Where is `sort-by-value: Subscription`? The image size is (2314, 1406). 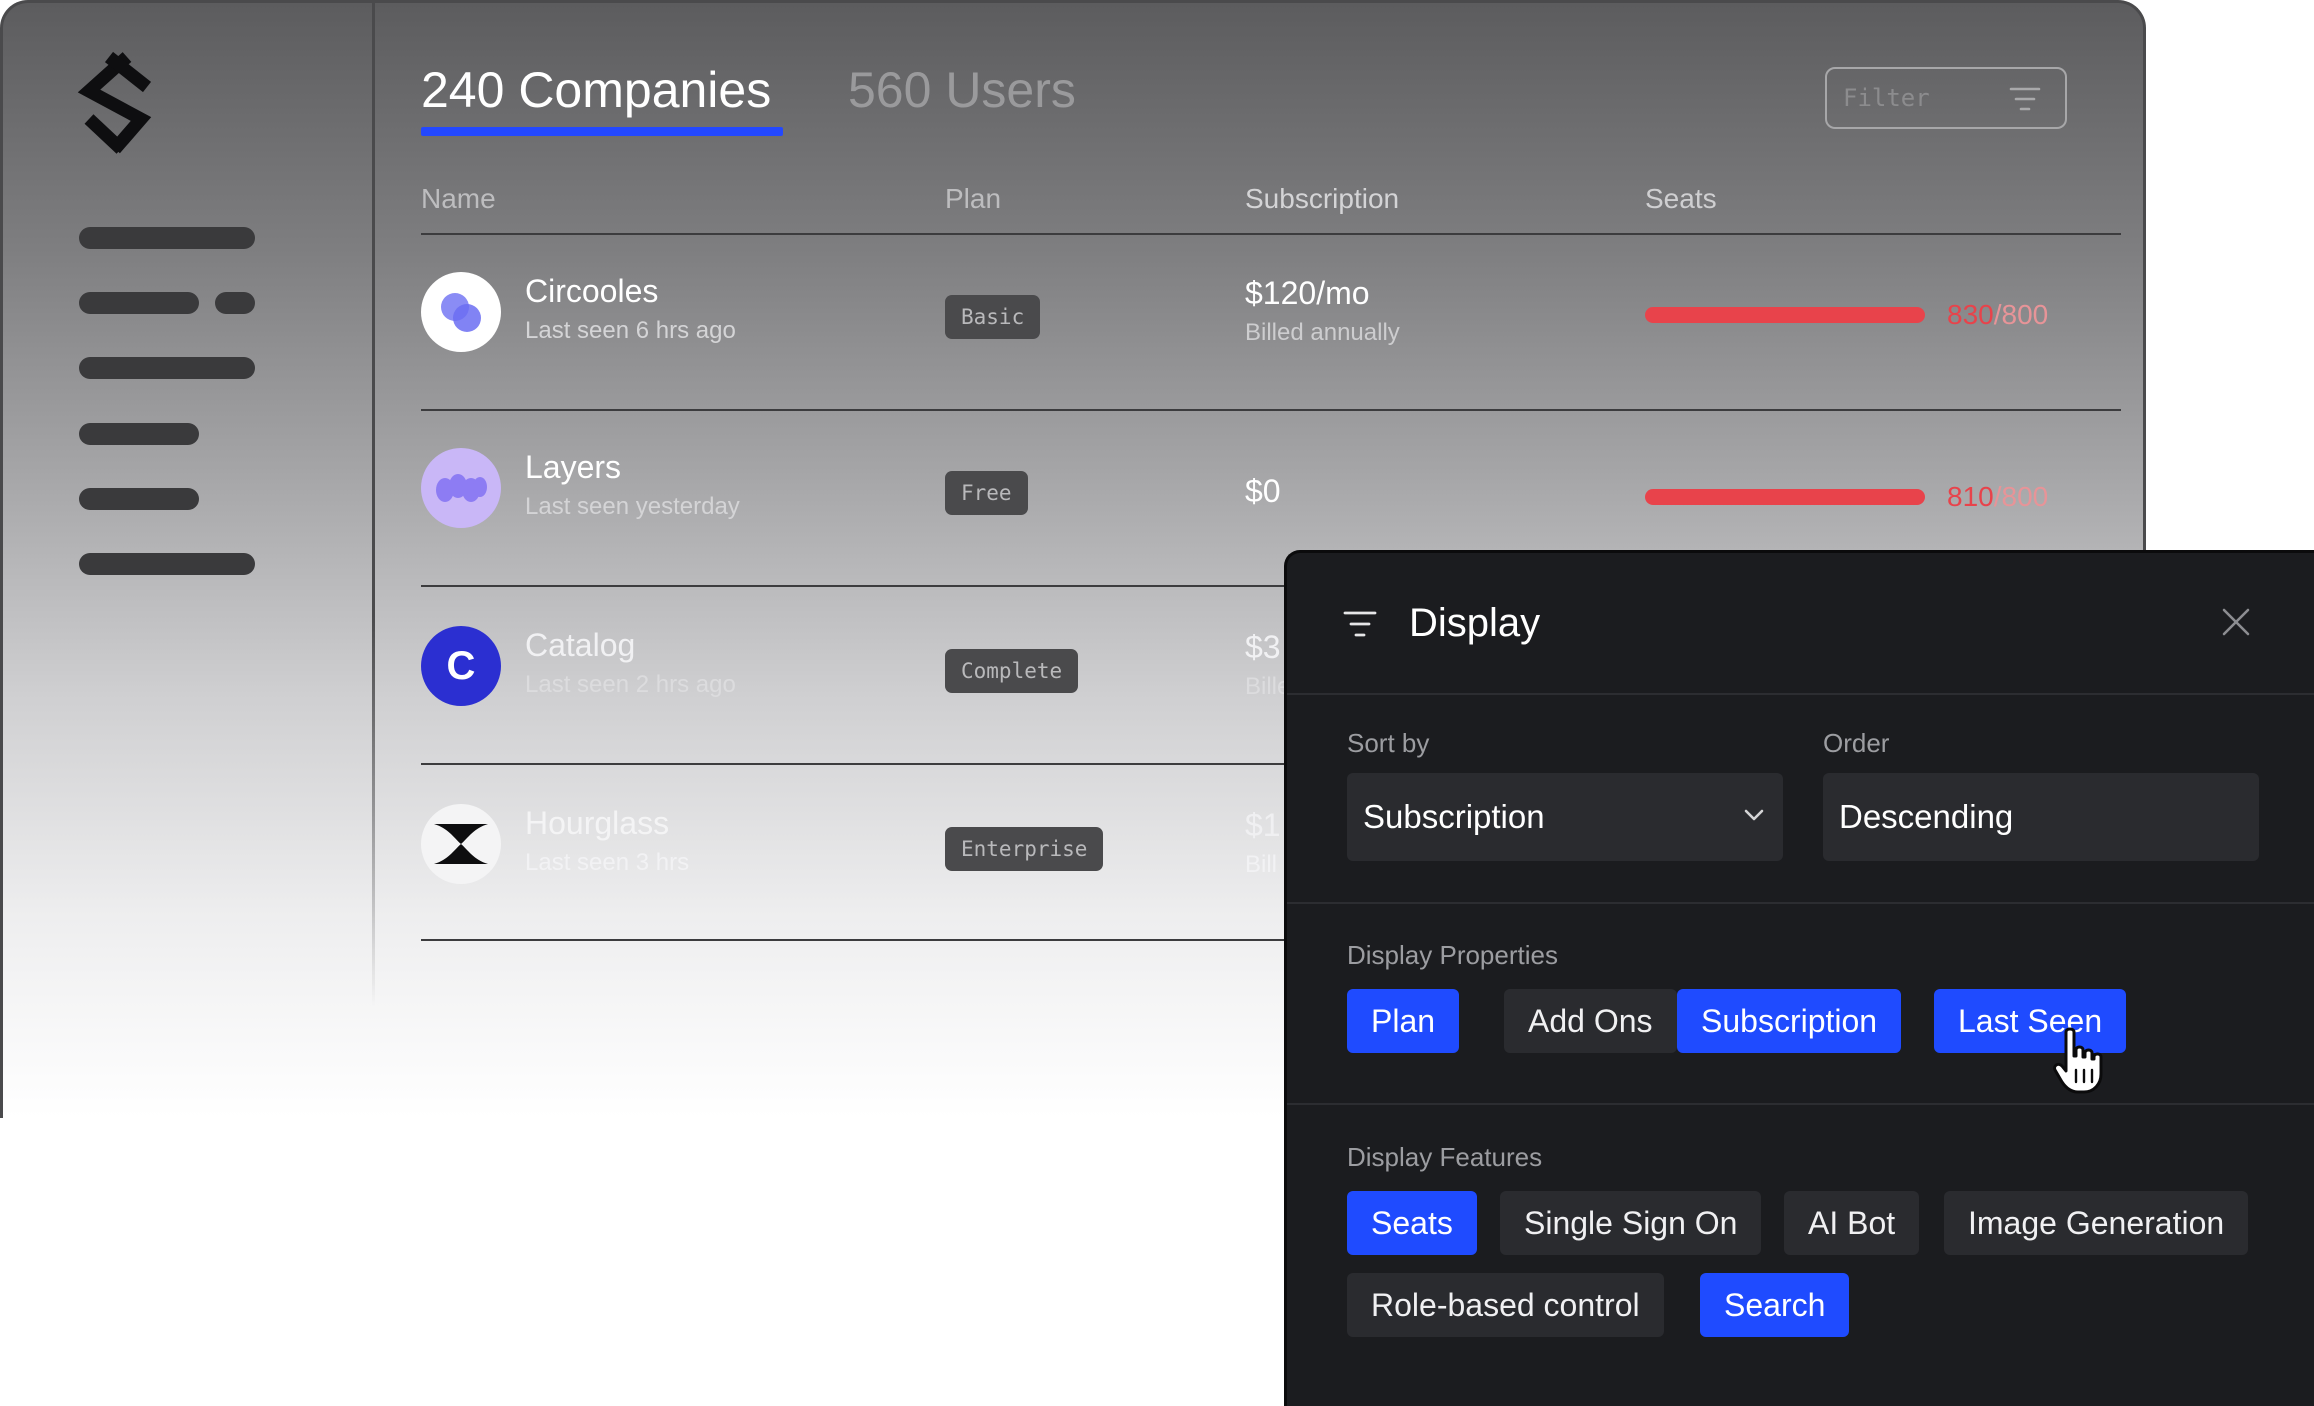 sort-by-value: Subscription is located at coordinates (1454, 817).